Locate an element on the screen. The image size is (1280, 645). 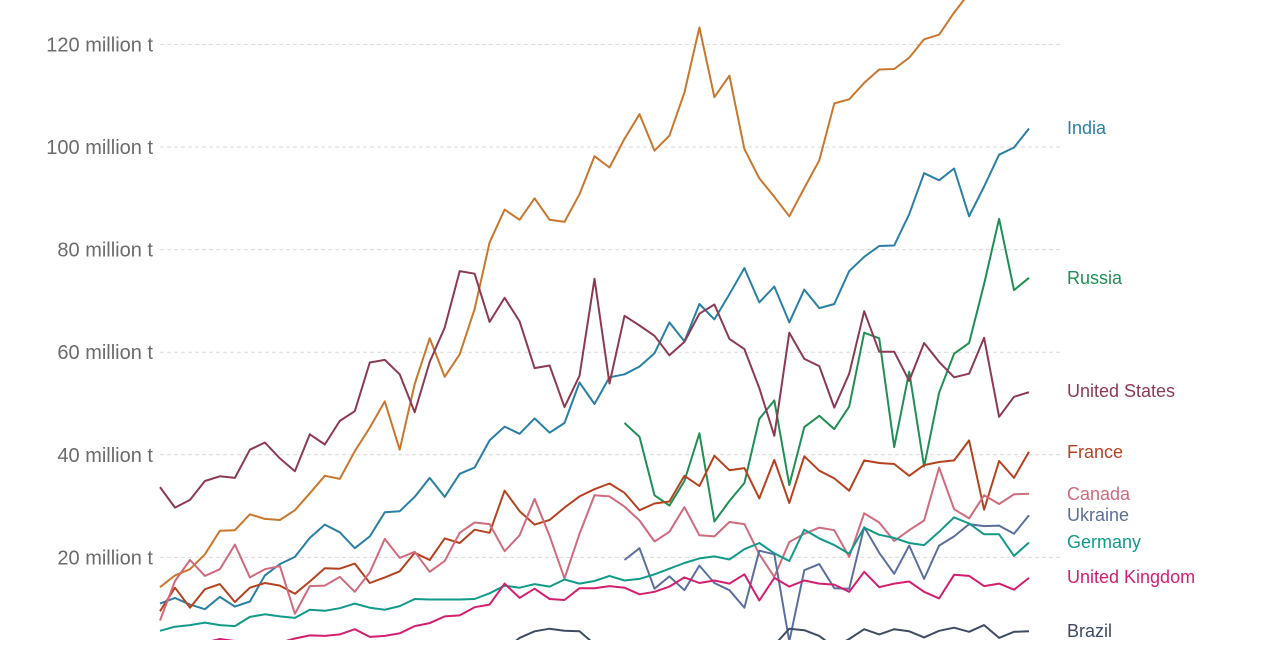
series-line-germany is located at coordinates (594, 574).